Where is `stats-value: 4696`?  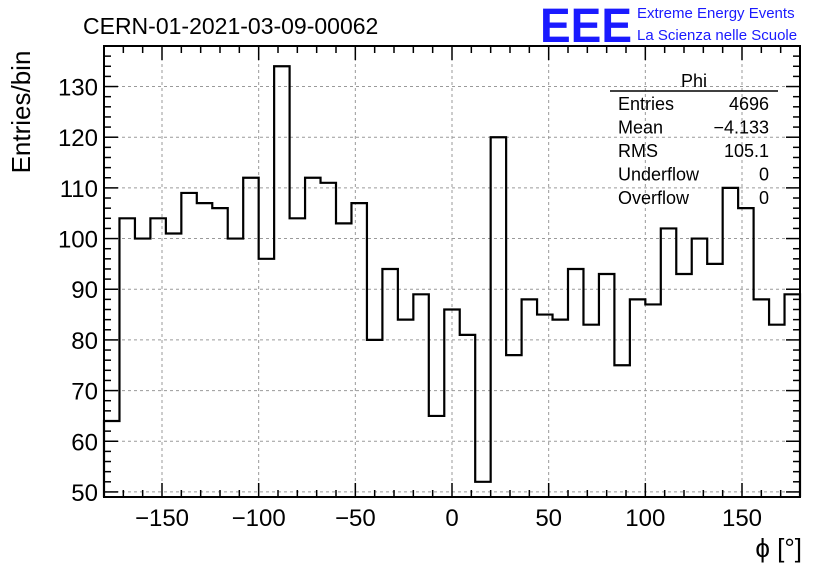
stats-value: 4696 is located at coordinates (749, 104).